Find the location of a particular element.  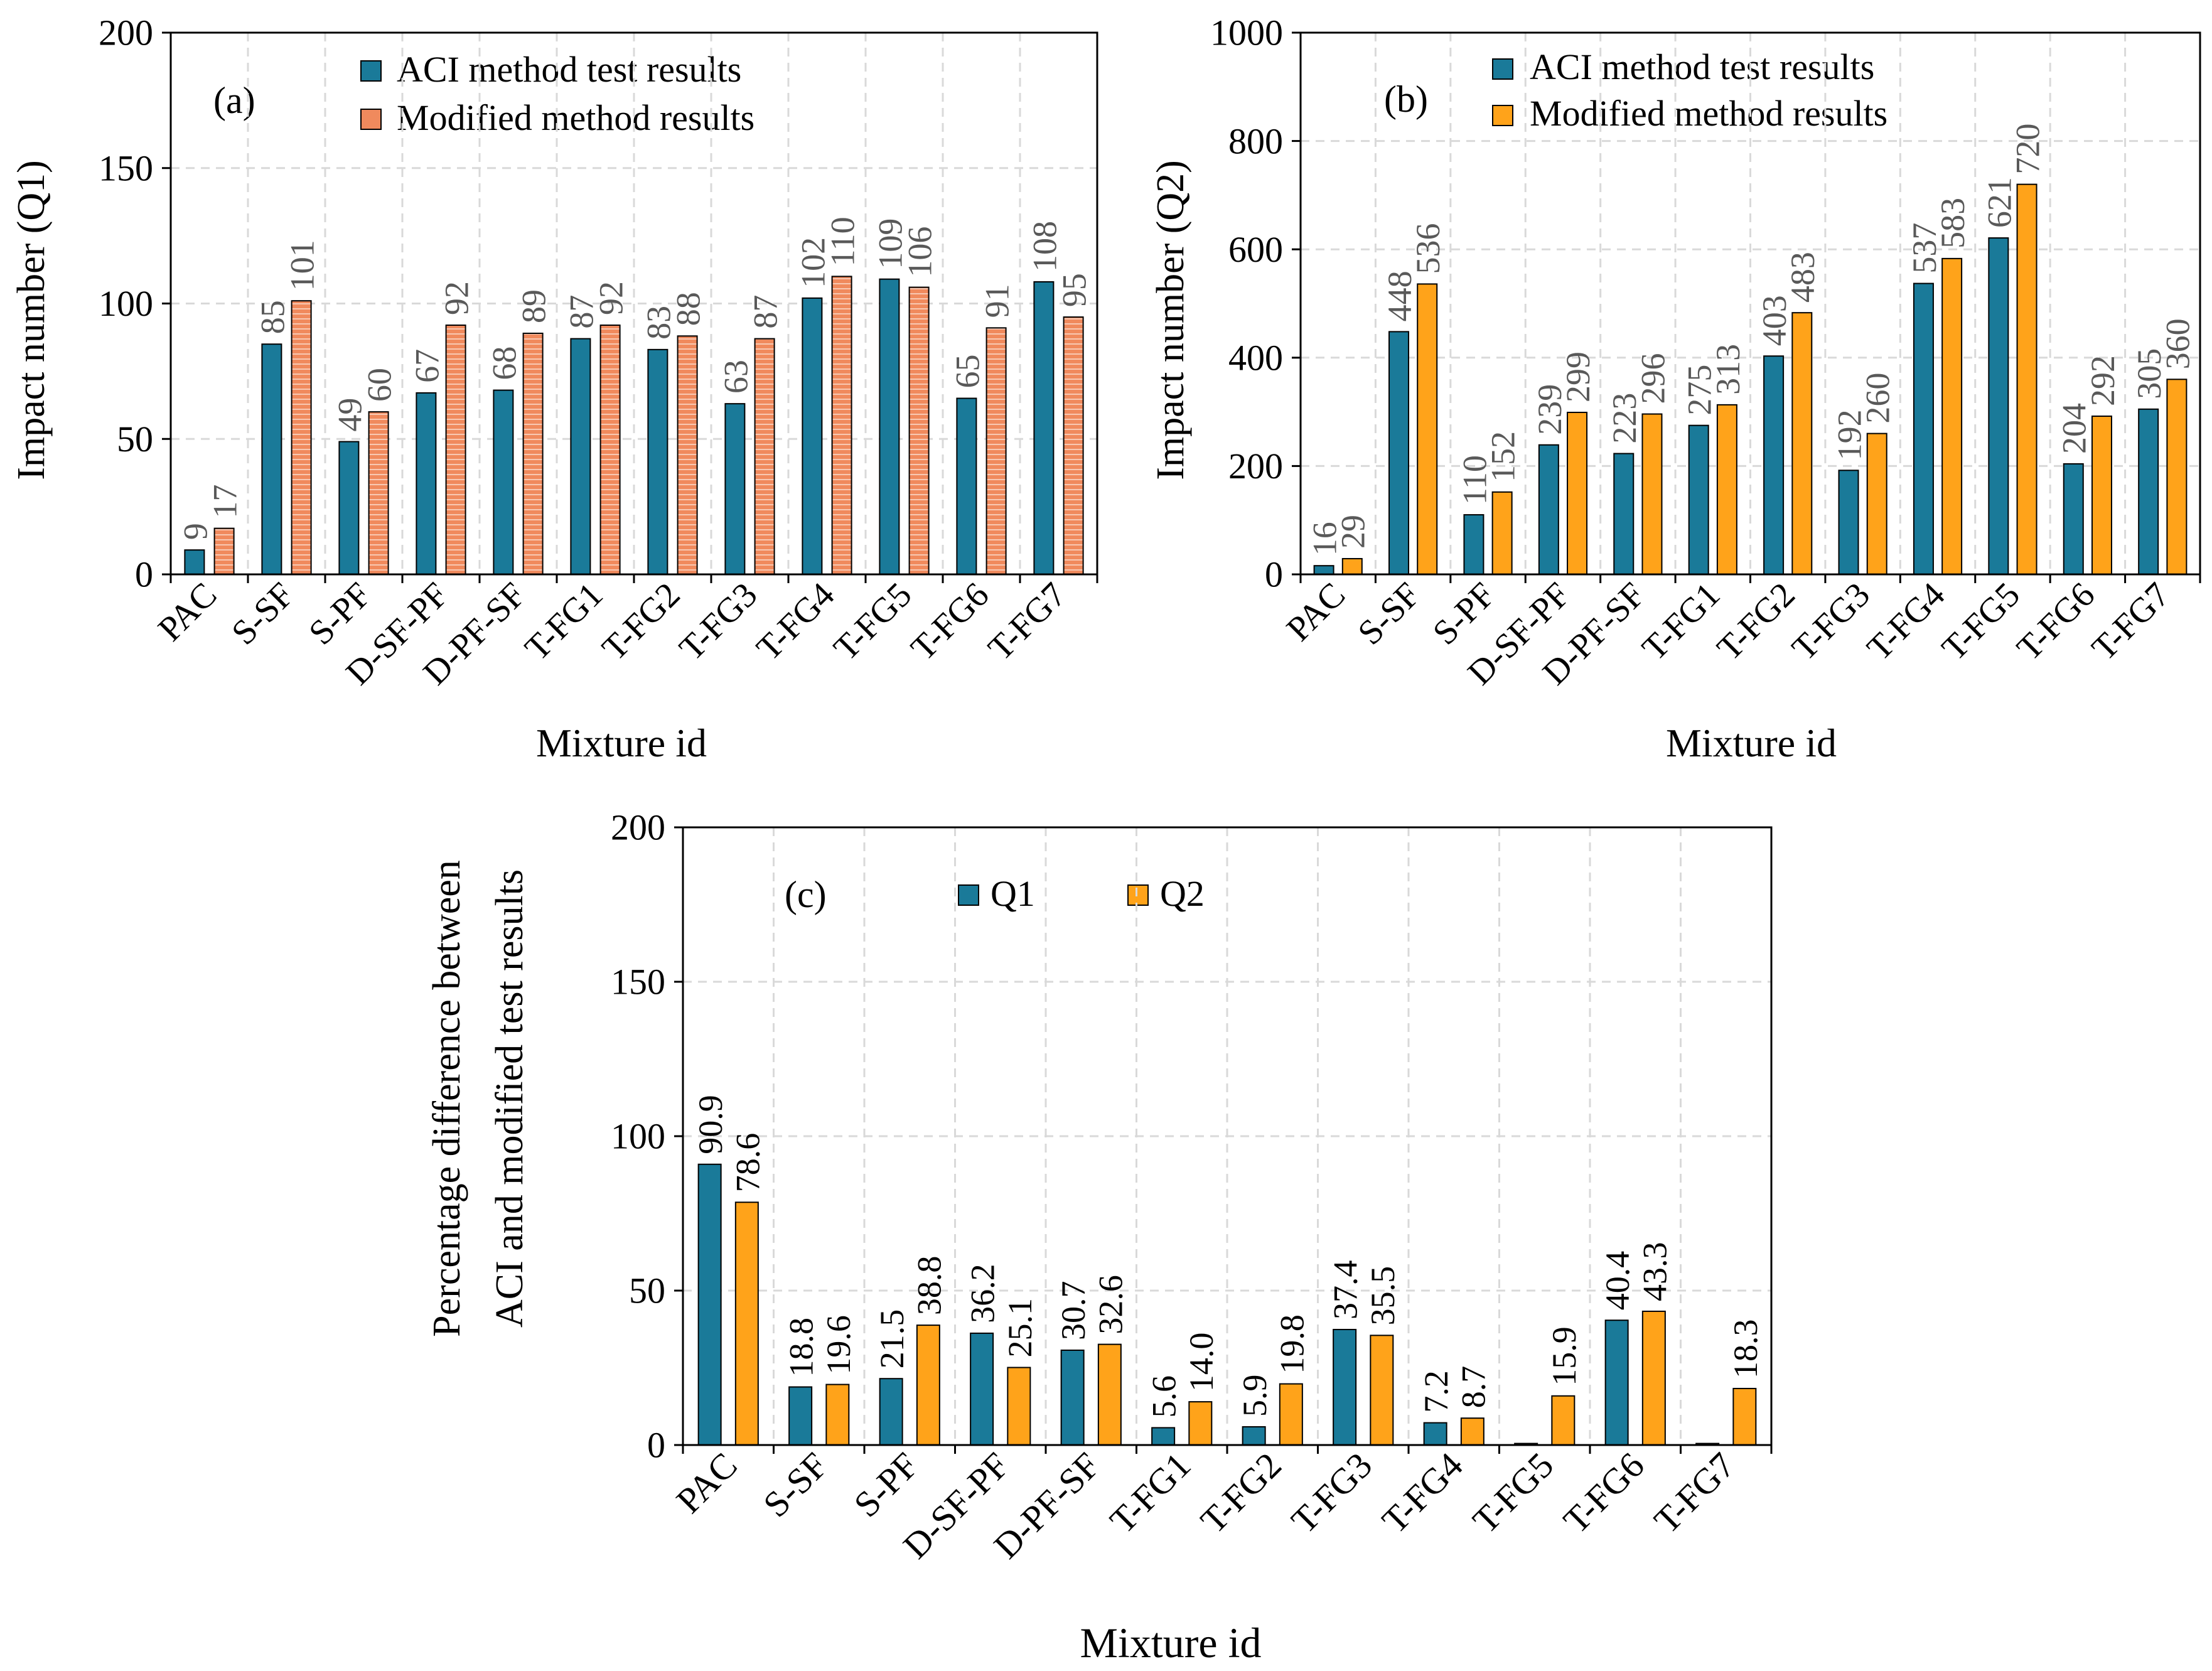

panel-b-category-label: T-FG1 is located at coordinates (1681, 621).